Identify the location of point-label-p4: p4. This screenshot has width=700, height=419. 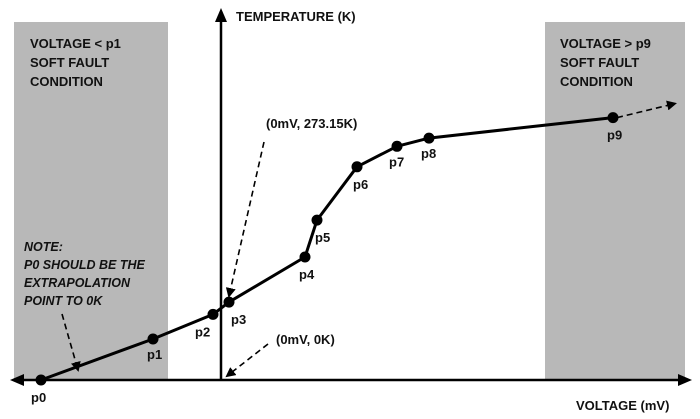
(307, 274).